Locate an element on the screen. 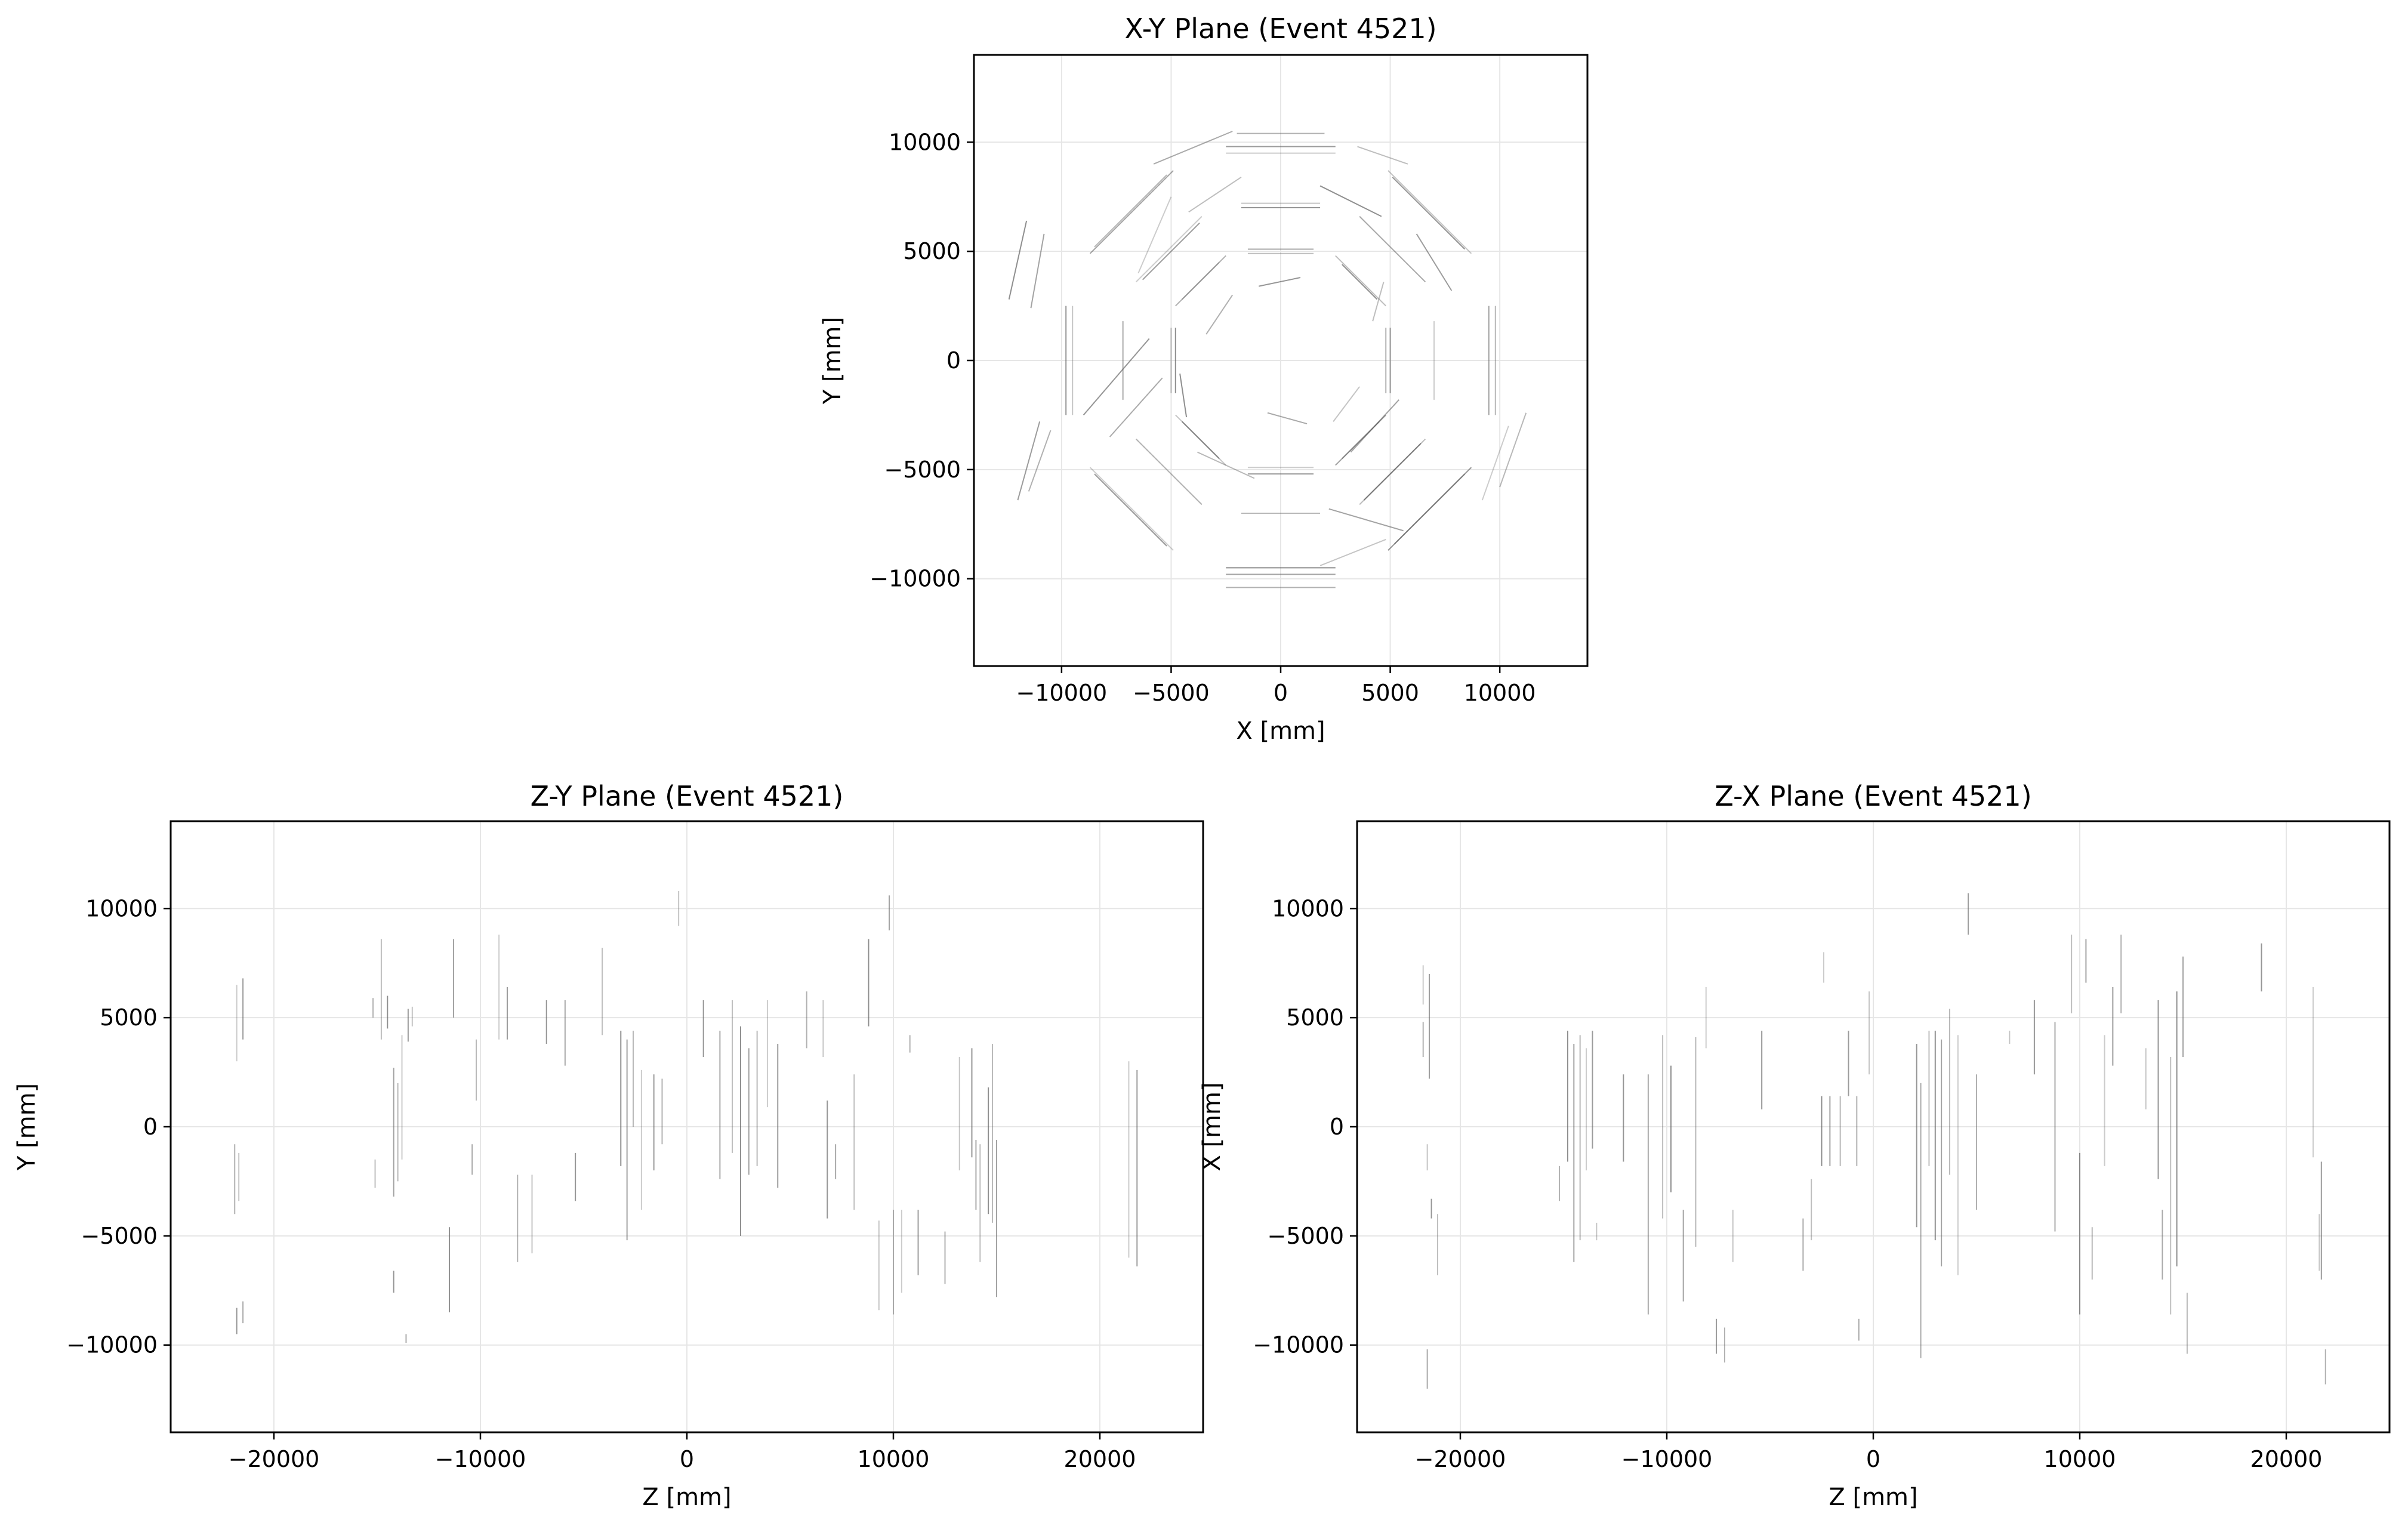 This screenshot has height=1529, width=2408. zy-y-tick-label: −5000 is located at coordinates (119, 1236).